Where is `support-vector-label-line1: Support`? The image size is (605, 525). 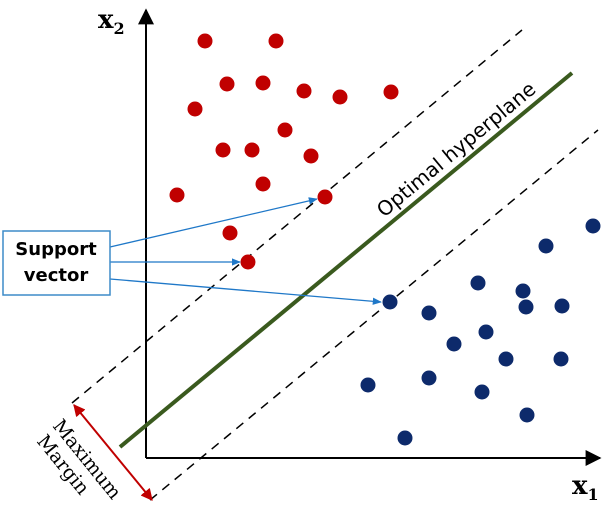 support-vector-label-line1: Support is located at coordinates (56, 249).